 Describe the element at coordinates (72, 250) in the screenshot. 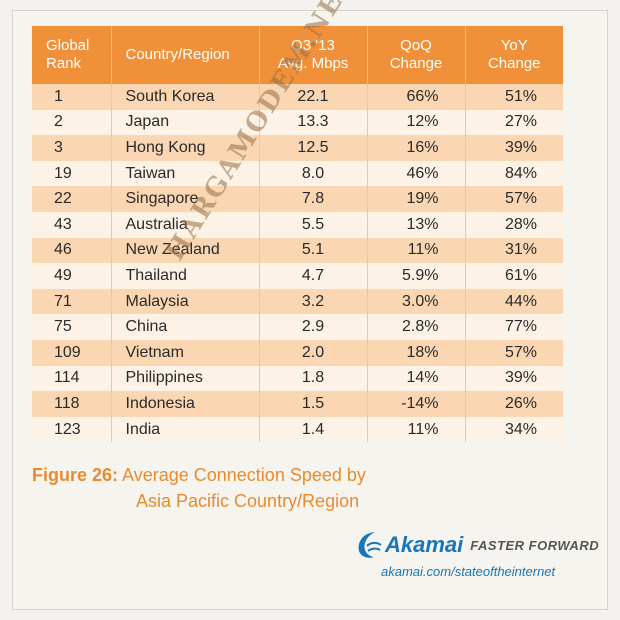

I see `cell-rank: 46` at that location.